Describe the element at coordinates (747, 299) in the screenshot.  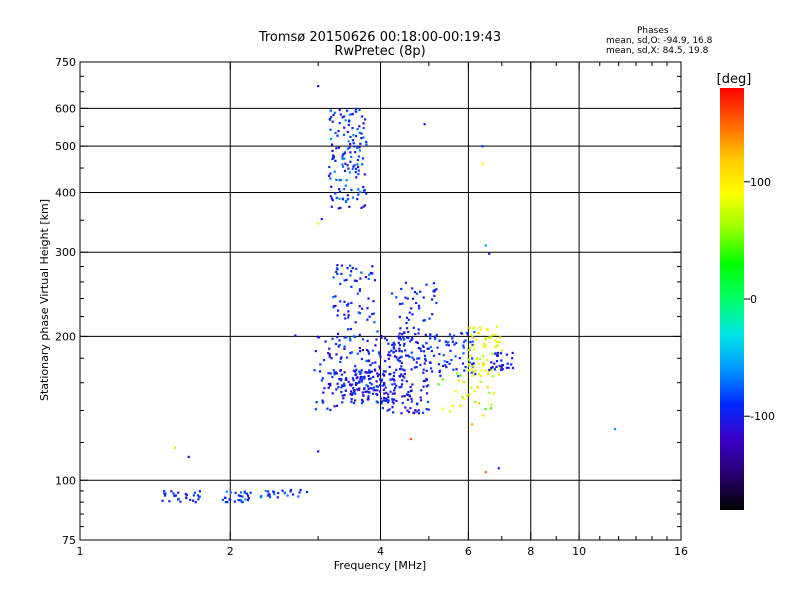
I see `colorbar: -100 0 100` at that location.